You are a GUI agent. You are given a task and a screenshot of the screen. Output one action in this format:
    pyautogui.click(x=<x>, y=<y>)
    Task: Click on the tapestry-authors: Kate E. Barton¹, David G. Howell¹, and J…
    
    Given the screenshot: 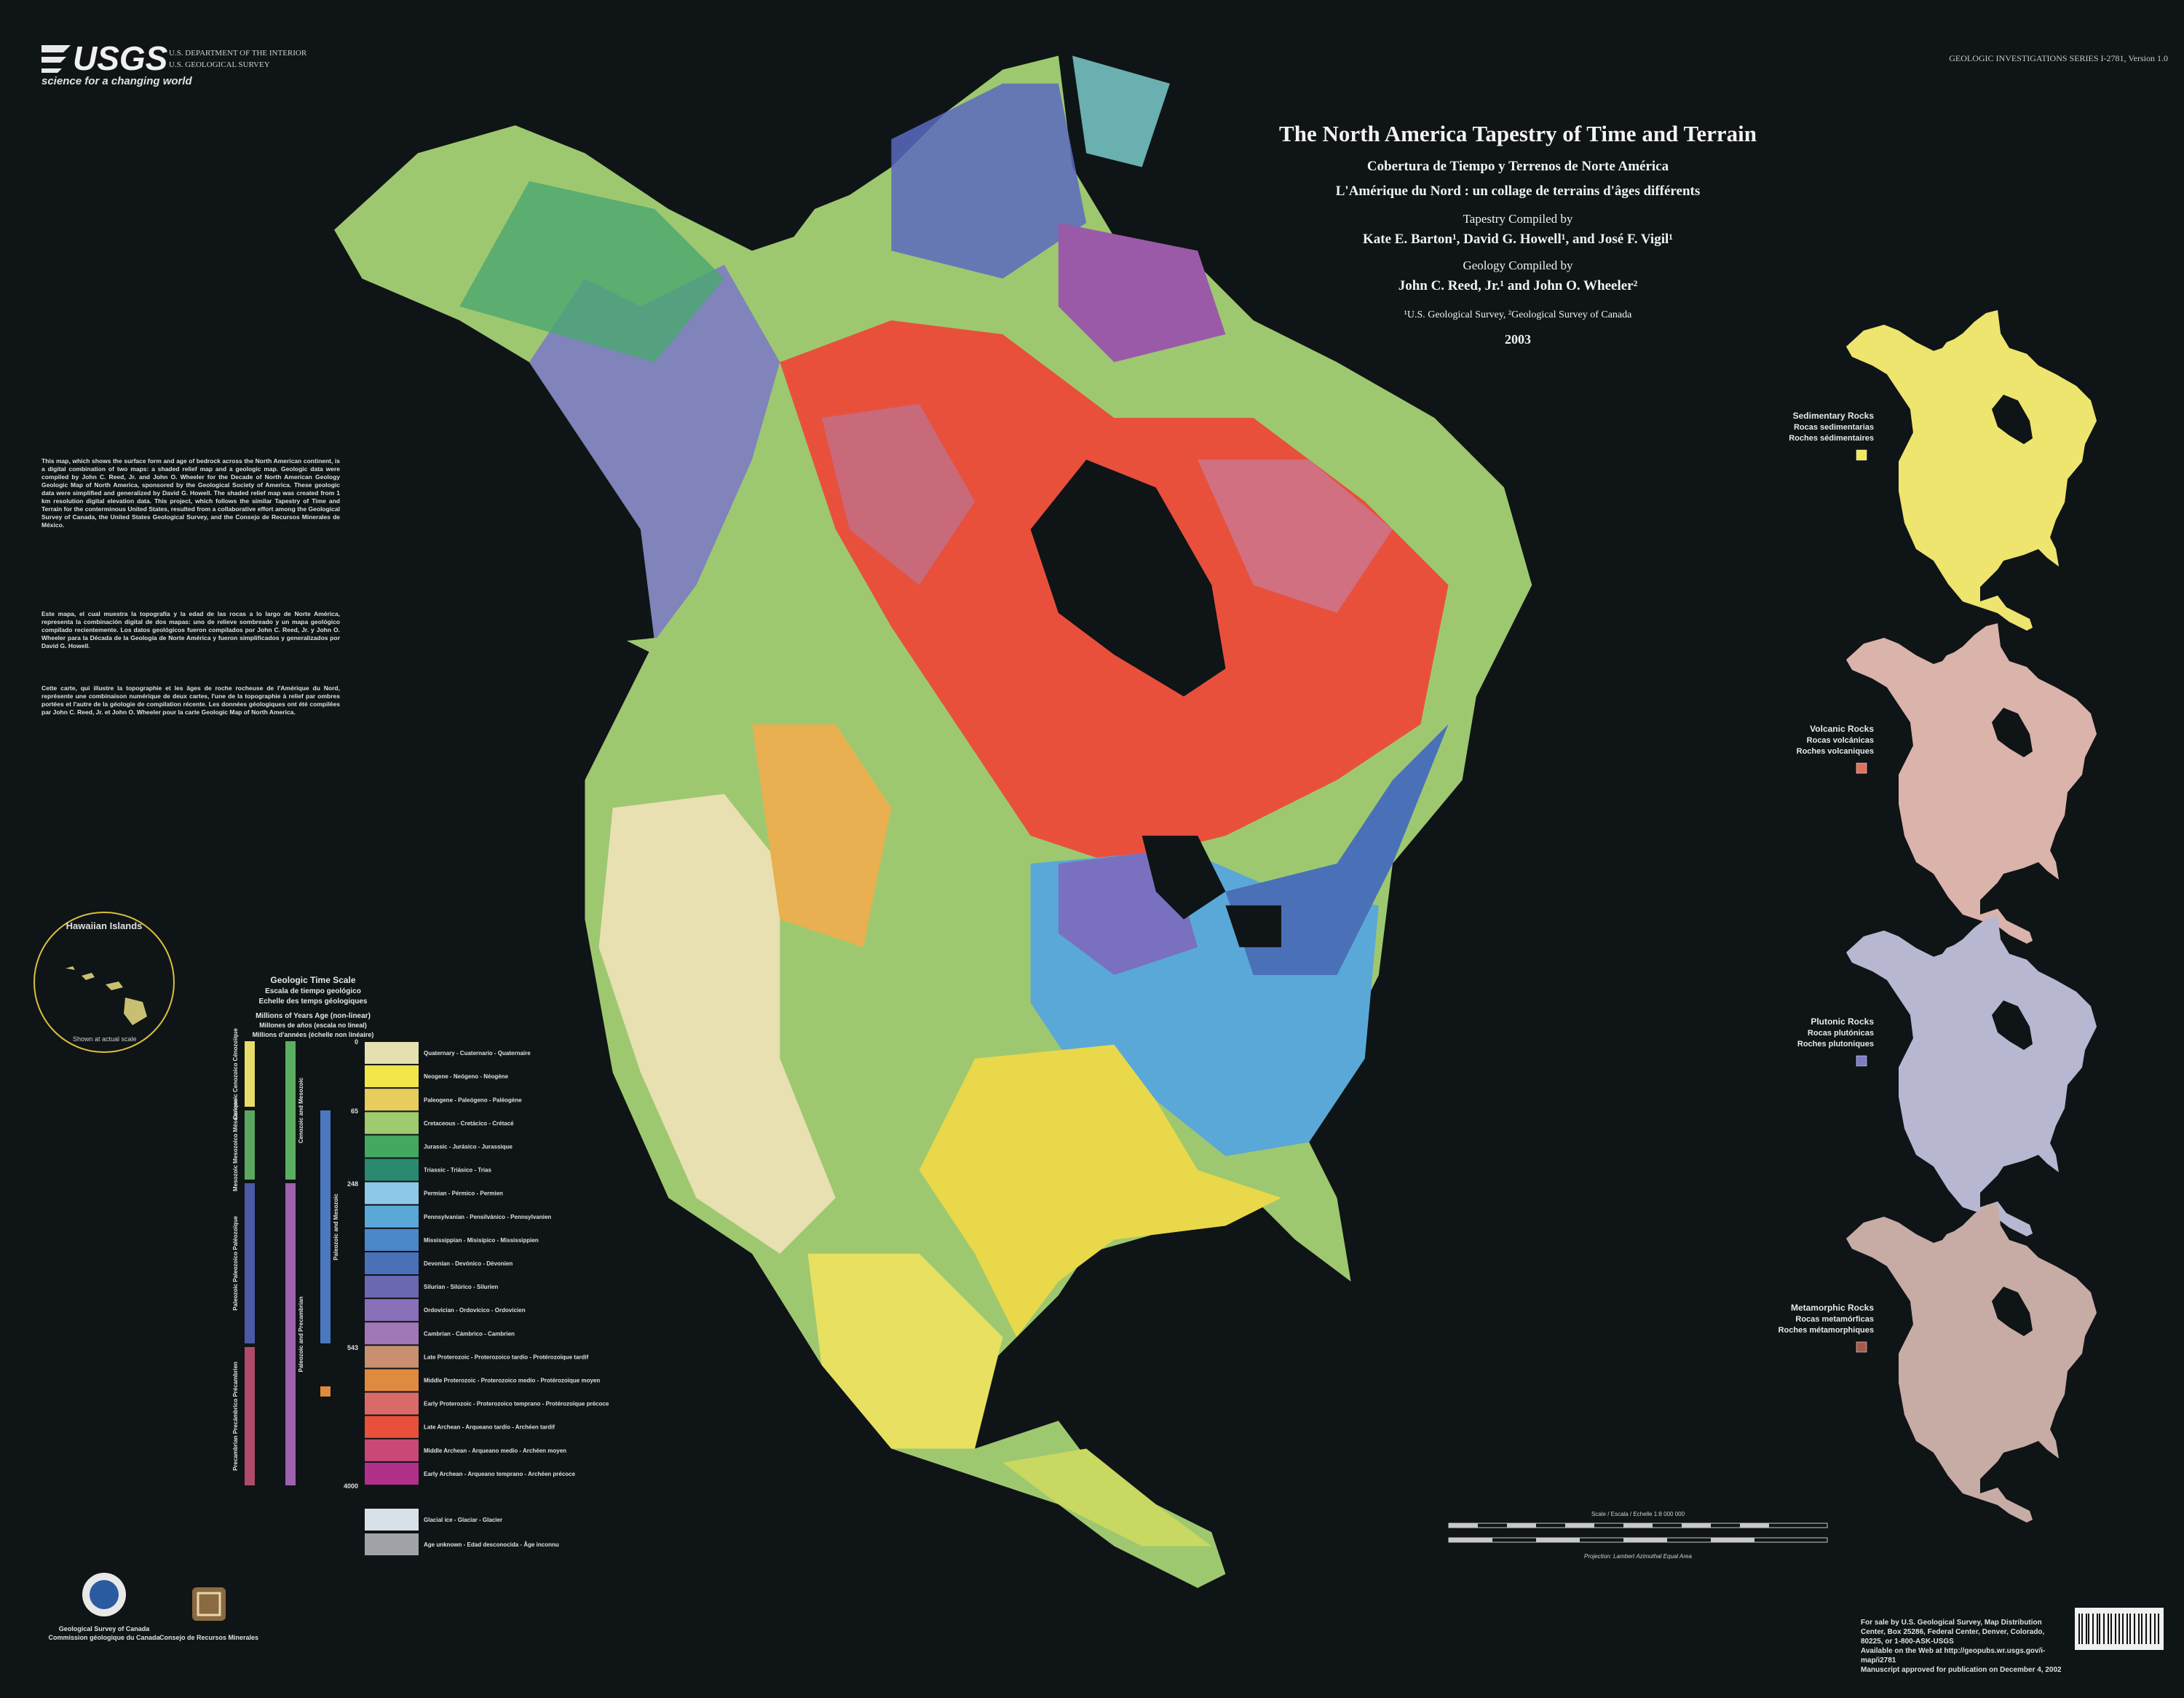 What is the action you would take?
    pyautogui.click(x=1518, y=239)
    